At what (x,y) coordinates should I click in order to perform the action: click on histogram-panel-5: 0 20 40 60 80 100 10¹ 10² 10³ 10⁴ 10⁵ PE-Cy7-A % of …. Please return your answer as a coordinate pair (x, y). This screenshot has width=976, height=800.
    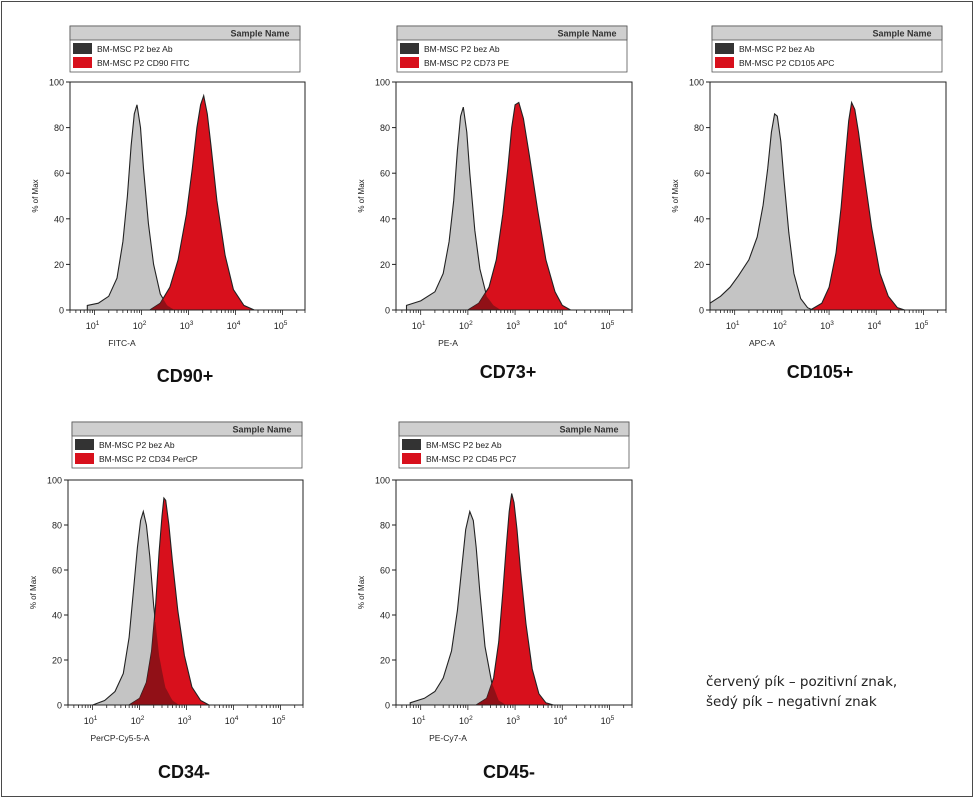
    Looking at the image, I should click on (495, 601).